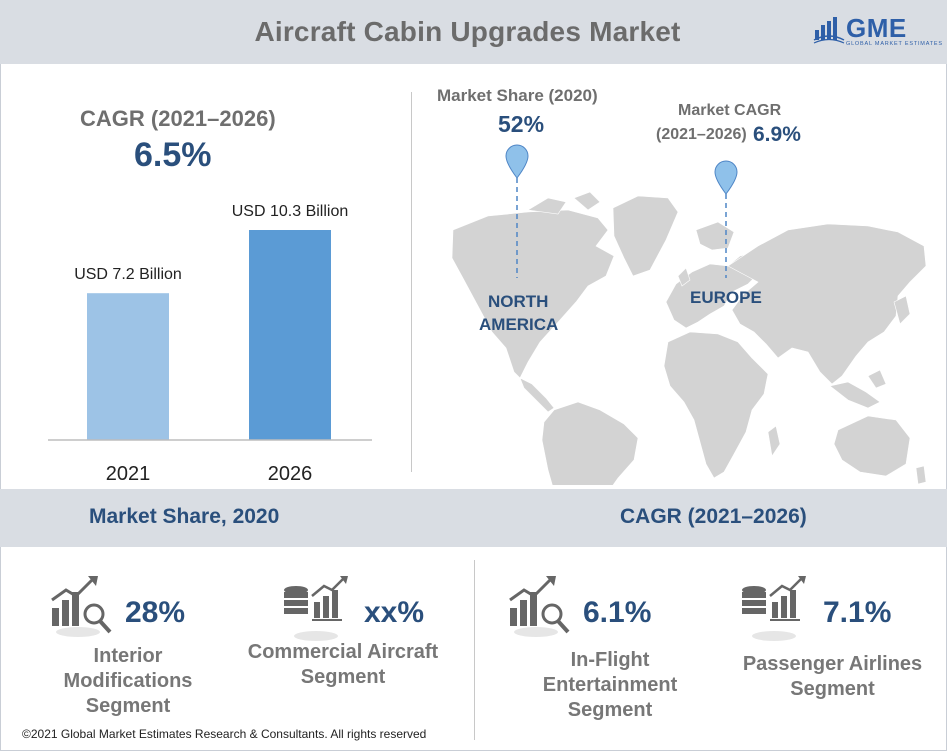 Image resolution: width=947 pixels, height=751 pixels. What do you see at coordinates (394, 612) in the screenshot?
I see `segment-value: xx%` at bounding box center [394, 612].